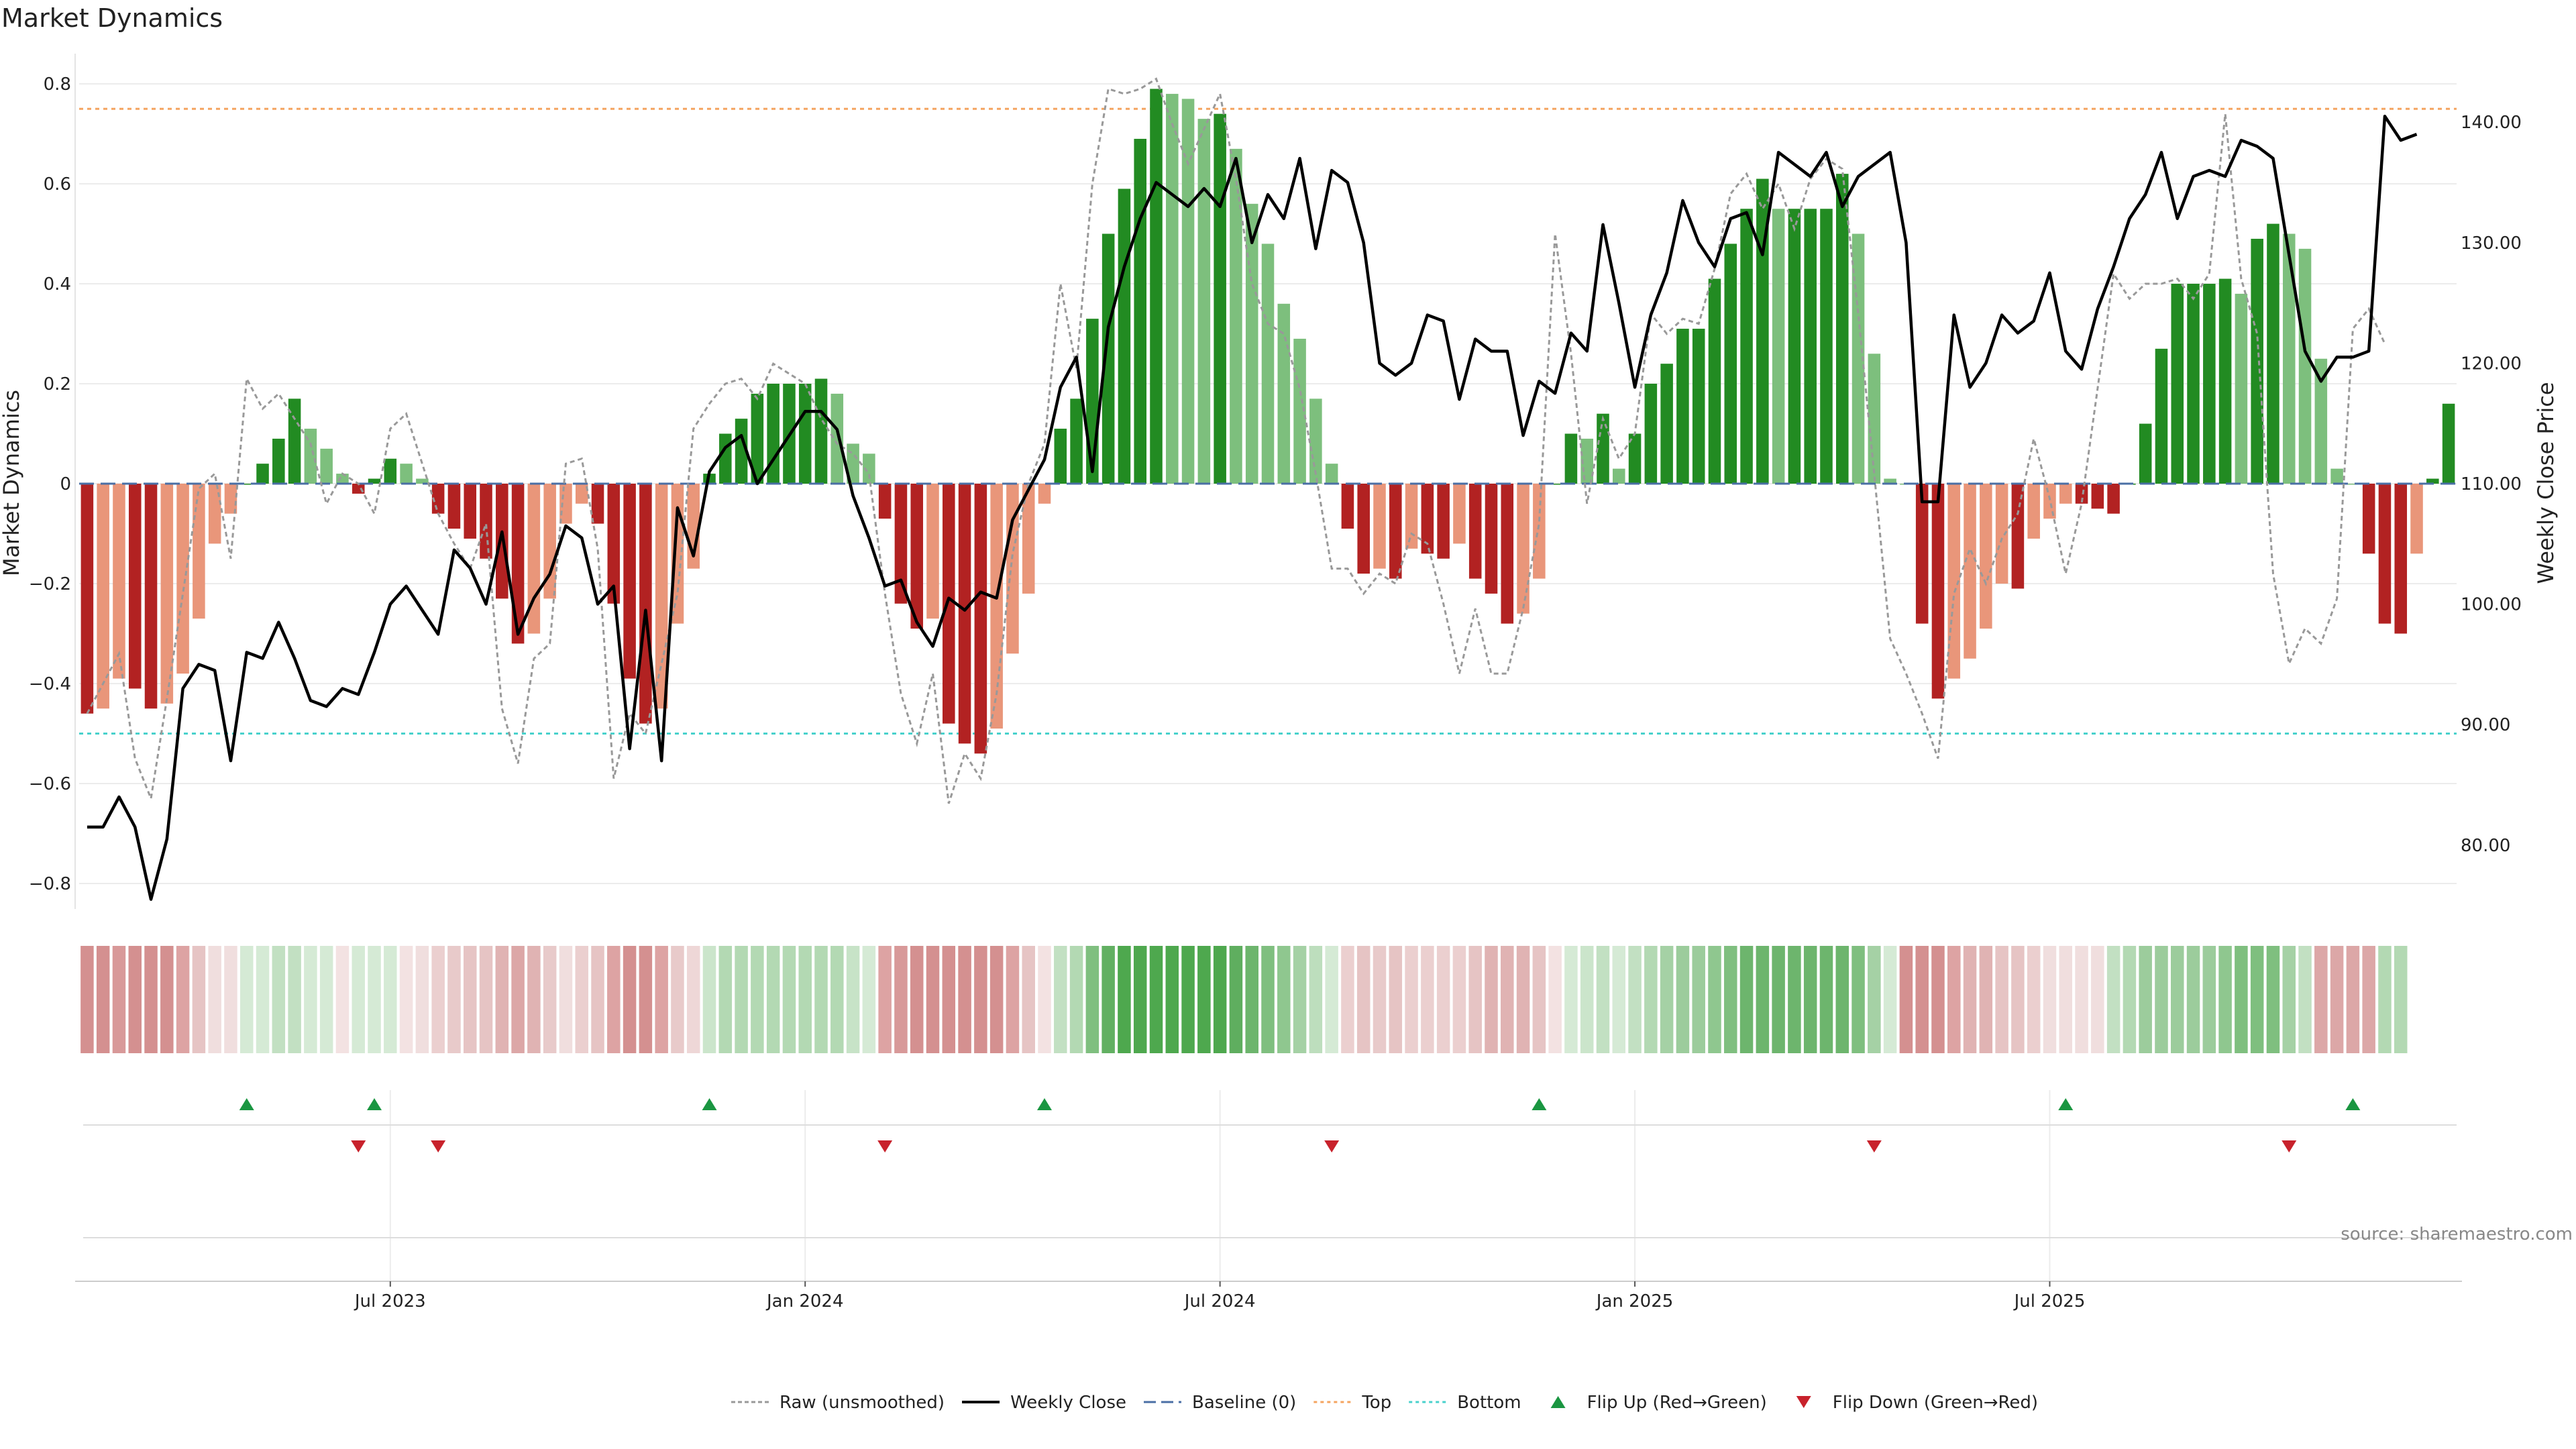 Image resolution: width=2576 pixels, height=1449 pixels. I want to click on legend-label: Flip Down (Green→Red), so click(1935, 1403).